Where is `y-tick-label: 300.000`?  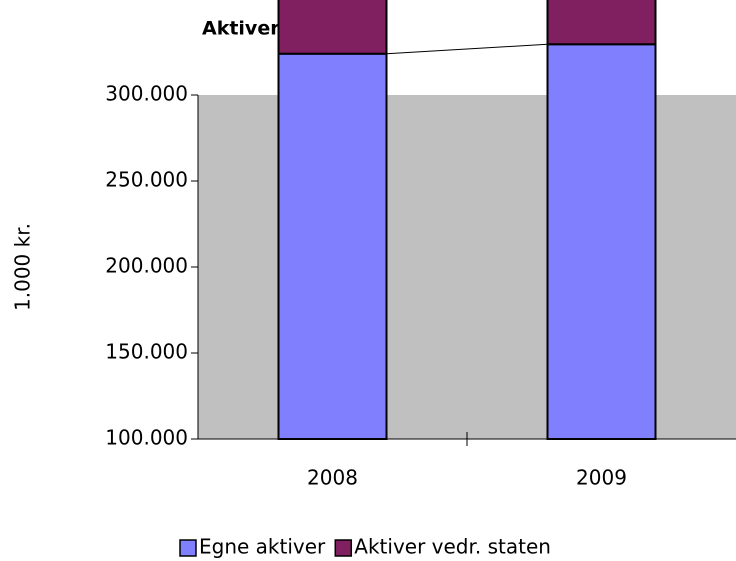 y-tick-label: 300.000 is located at coordinates (146, 94).